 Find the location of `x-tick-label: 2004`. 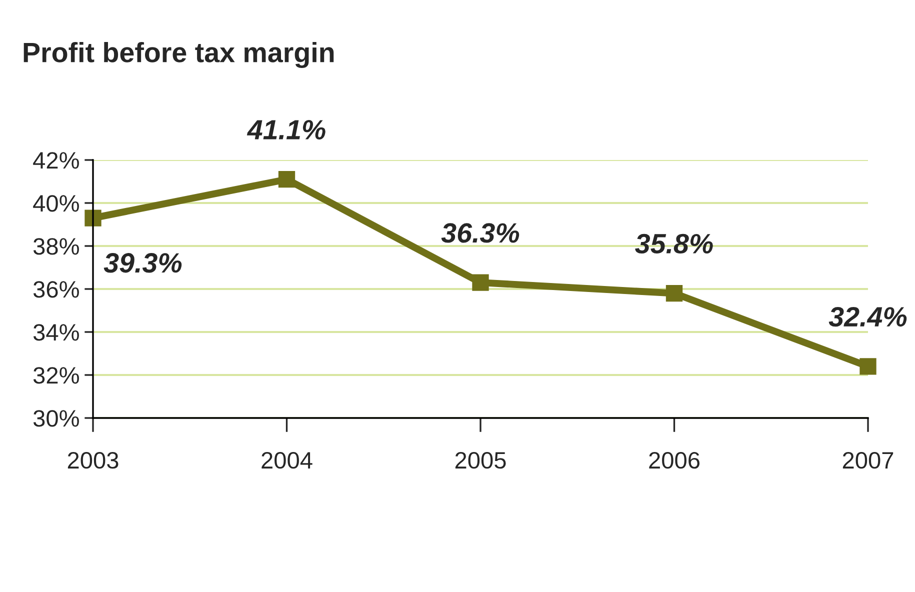

x-tick-label: 2004 is located at coordinates (287, 460).